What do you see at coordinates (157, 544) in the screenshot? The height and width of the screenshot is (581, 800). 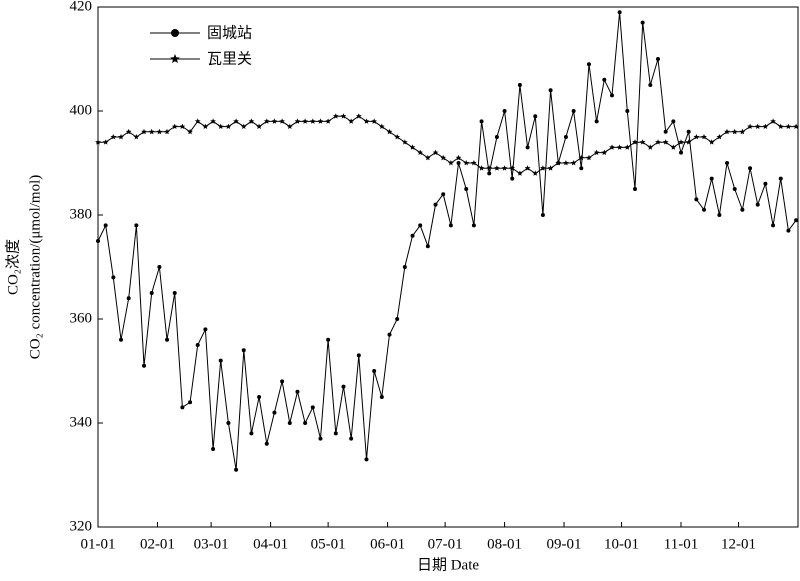 I see `x-tick-label: 02-01` at bounding box center [157, 544].